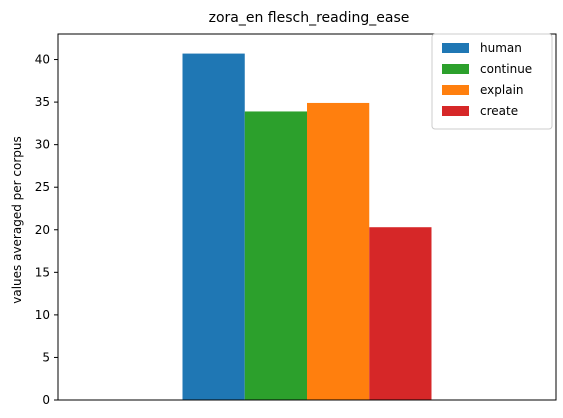  What do you see at coordinates (17, 220) in the screenshot?
I see `y-axis-title: values averaged per corpus` at bounding box center [17, 220].